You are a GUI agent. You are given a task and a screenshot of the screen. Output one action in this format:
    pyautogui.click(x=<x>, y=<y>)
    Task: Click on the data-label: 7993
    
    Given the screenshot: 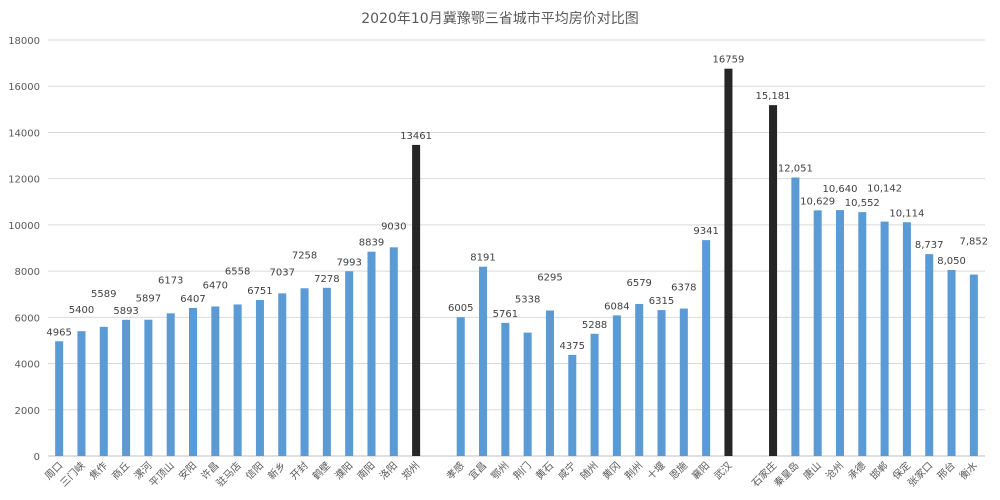 What is the action you would take?
    pyautogui.click(x=348, y=262)
    